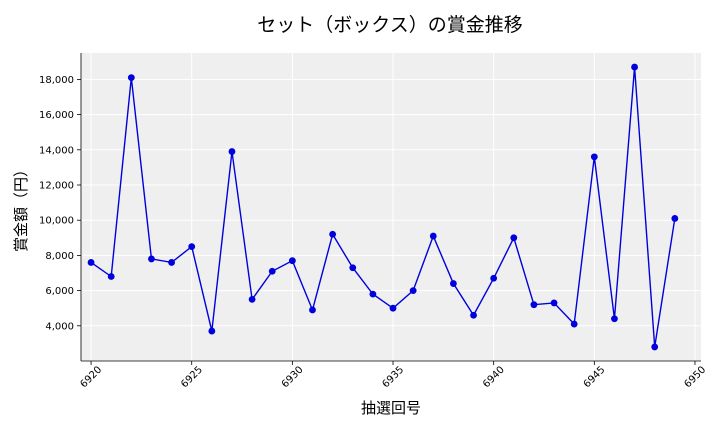  What do you see at coordinates (389, 25) in the screenshot?
I see `chart-title: セット（ボックス）の賞金推移` at bounding box center [389, 25].